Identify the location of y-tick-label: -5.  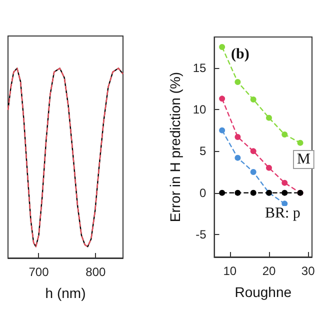
(201, 235).